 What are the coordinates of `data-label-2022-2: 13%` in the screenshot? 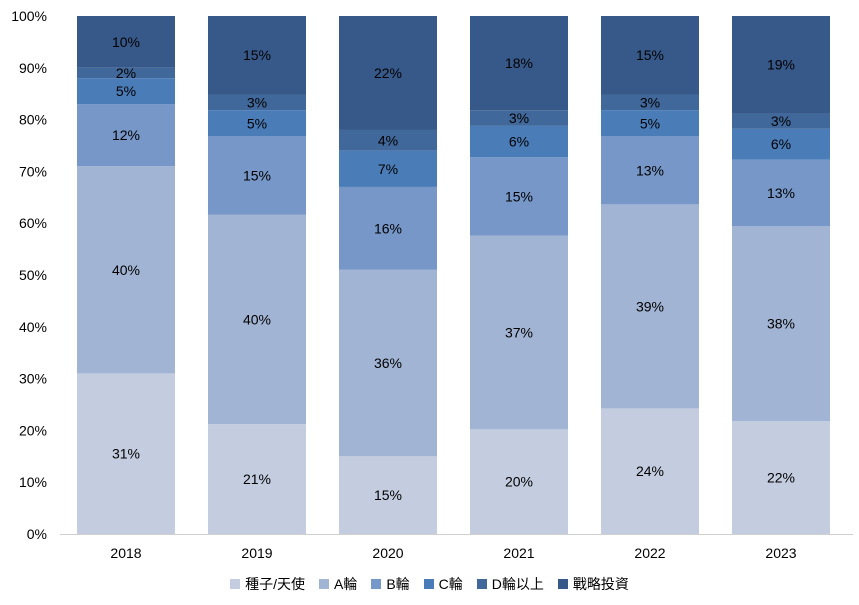 It's located at (650, 170).